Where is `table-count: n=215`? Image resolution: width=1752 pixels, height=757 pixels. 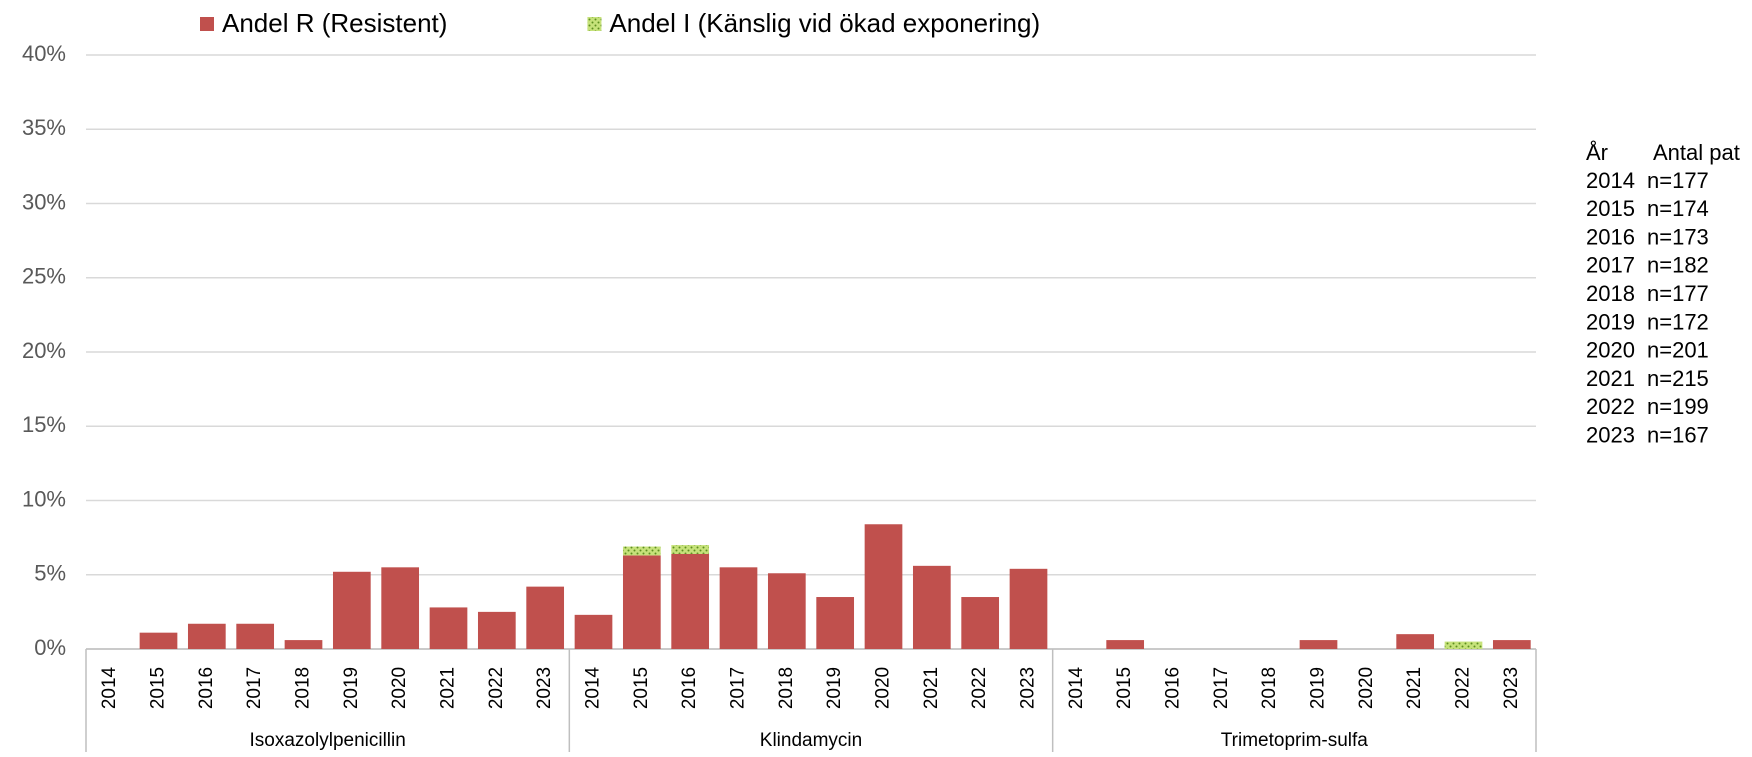
table-count: n=215 is located at coordinates (1678, 378).